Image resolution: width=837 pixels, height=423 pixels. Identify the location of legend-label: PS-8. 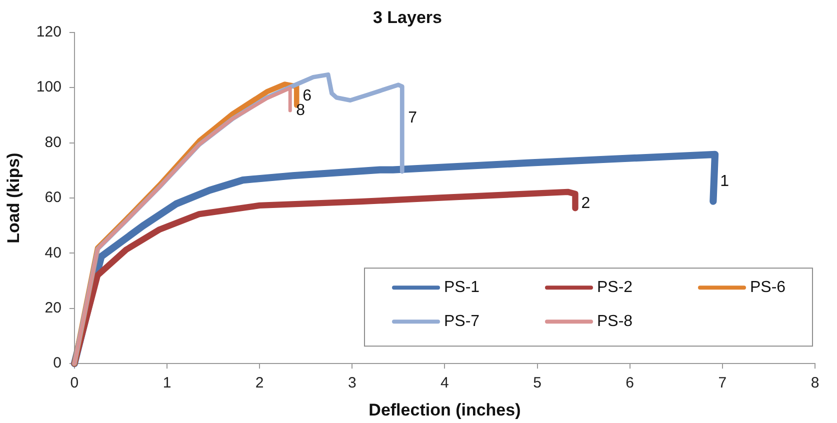
(615, 321).